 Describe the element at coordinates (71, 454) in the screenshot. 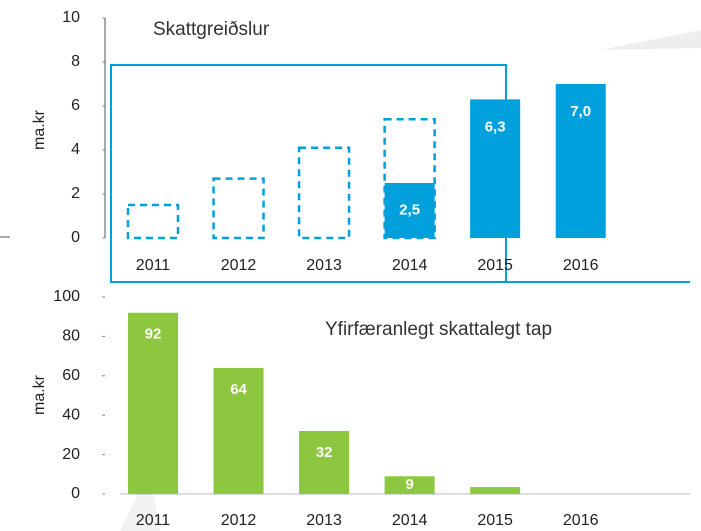

I see `y-tick-label: 20` at that location.